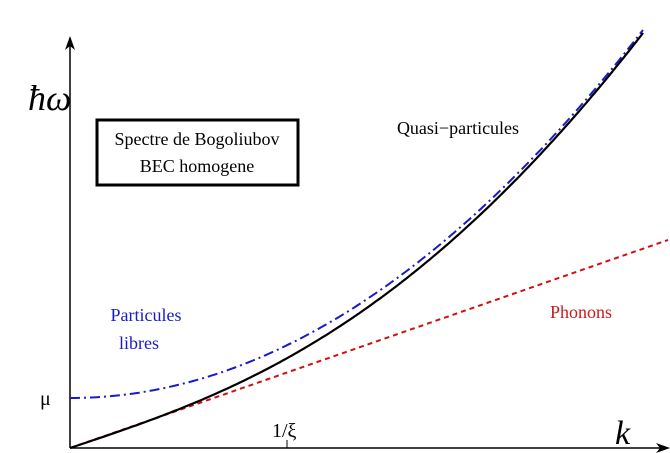 This screenshot has height=453, width=670. I want to click on y-tick-label: μ, so click(45, 399).